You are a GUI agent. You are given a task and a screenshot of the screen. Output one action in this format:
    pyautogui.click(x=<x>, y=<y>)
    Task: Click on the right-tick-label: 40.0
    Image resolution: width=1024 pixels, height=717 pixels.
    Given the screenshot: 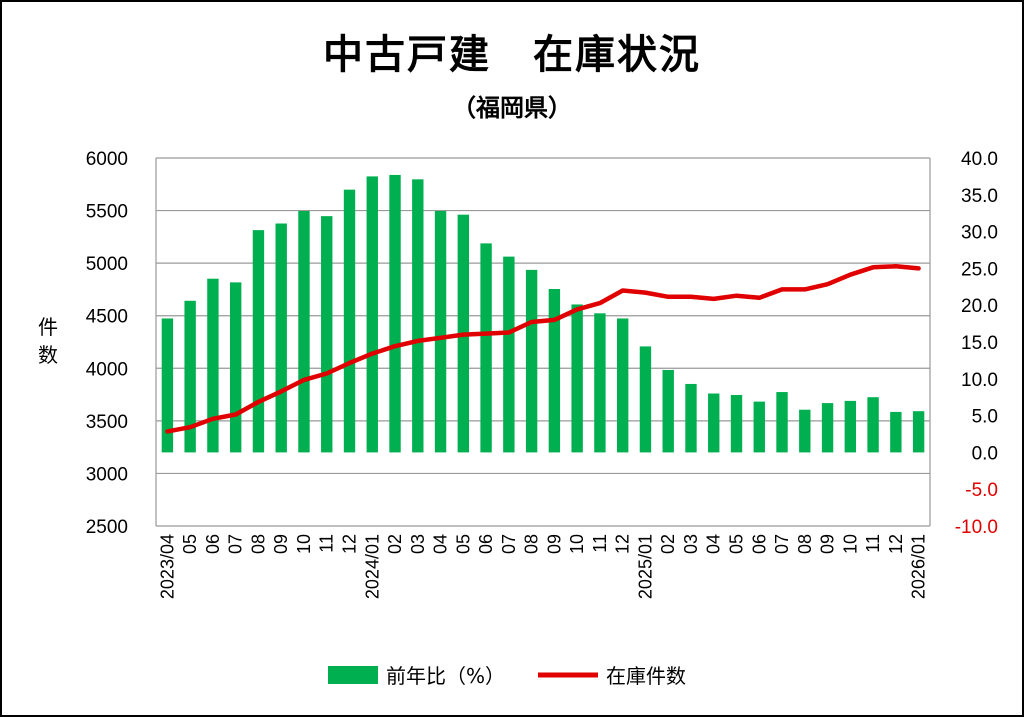 What is the action you would take?
    pyautogui.click(x=979, y=159)
    